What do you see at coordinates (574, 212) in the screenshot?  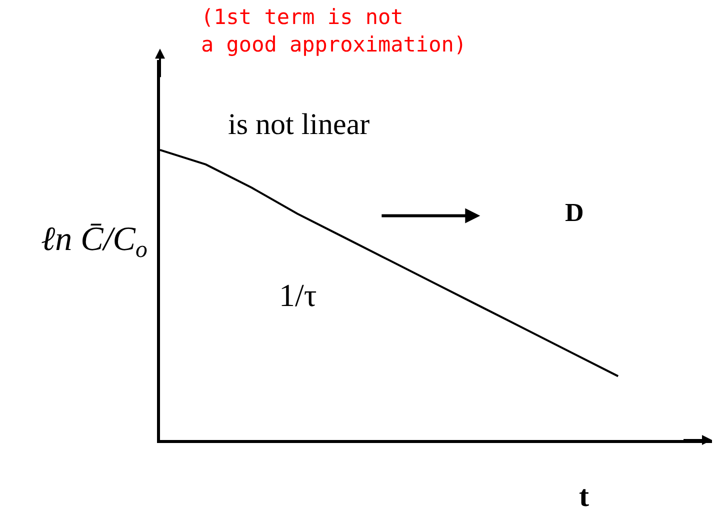 I see `annotation: D` at bounding box center [574, 212].